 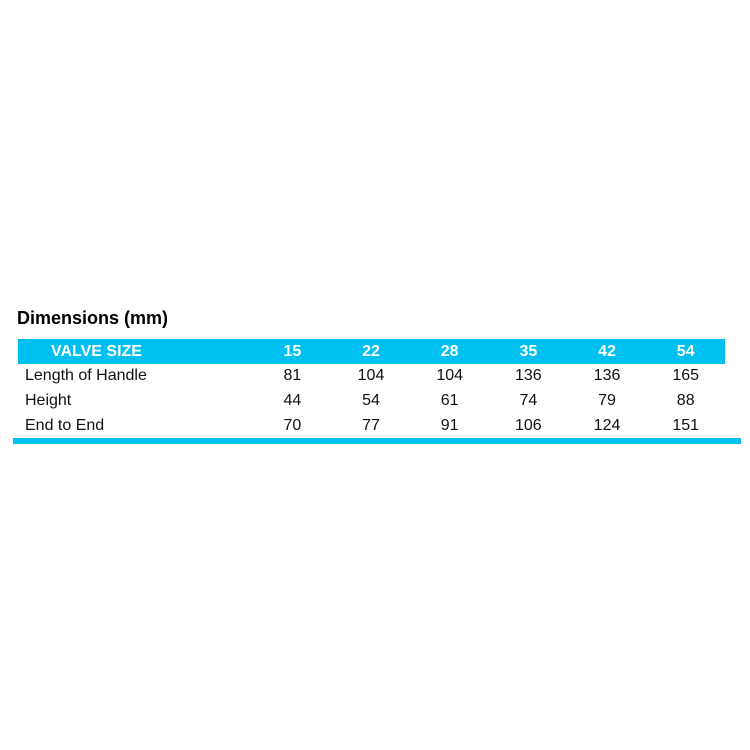 What do you see at coordinates (377, 441) in the screenshot?
I see `table-bottom-border` at bounding box center [377, 441].